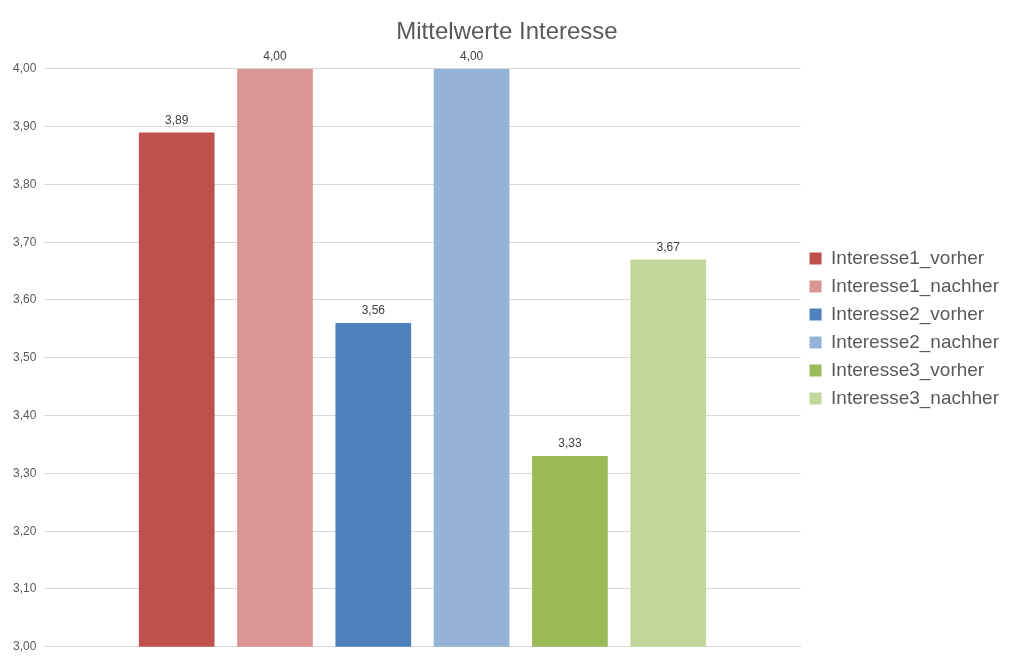 Image resolution: width=1014 pixels, height=662 pixels. Describe the element at coordinates (25, 646) in the screenshot. I see `y-tick-label: 3,00` at that location.